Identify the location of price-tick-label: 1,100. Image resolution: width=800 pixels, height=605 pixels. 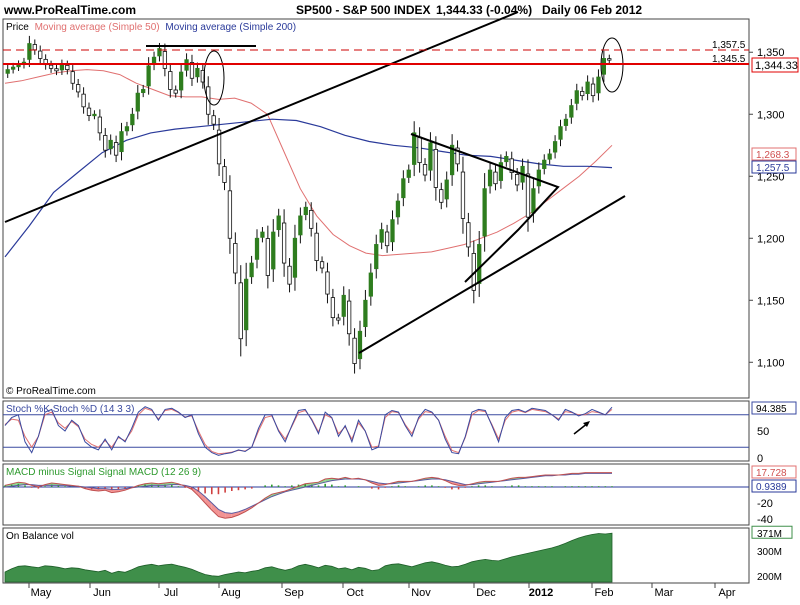
(771, 363).